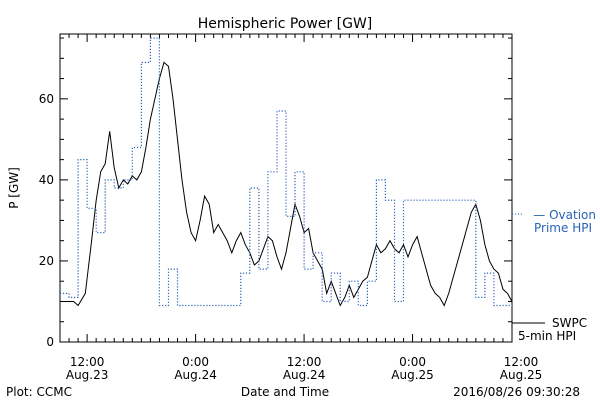 The image size is (600, 400). I want to click on chart-title: Hemispheric Power [GW], so click(285, 24).